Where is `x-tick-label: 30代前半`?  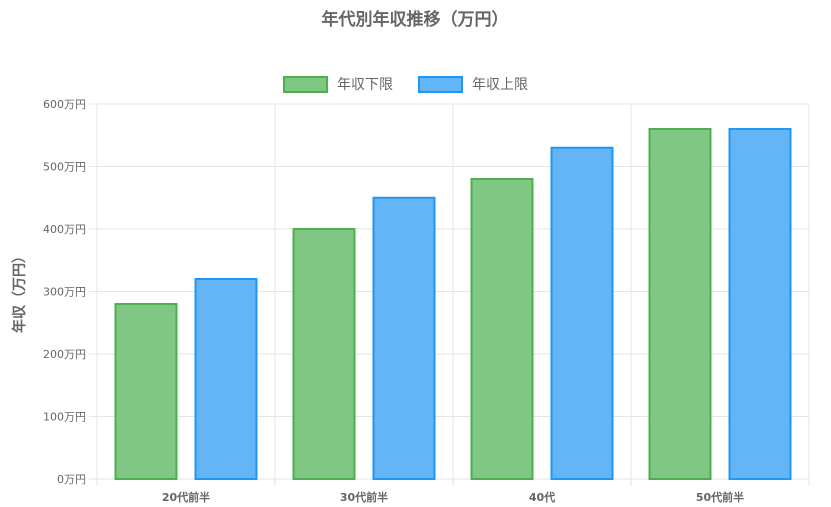
x-tick-label: 30代前半 is located at coordinates (364, 497).